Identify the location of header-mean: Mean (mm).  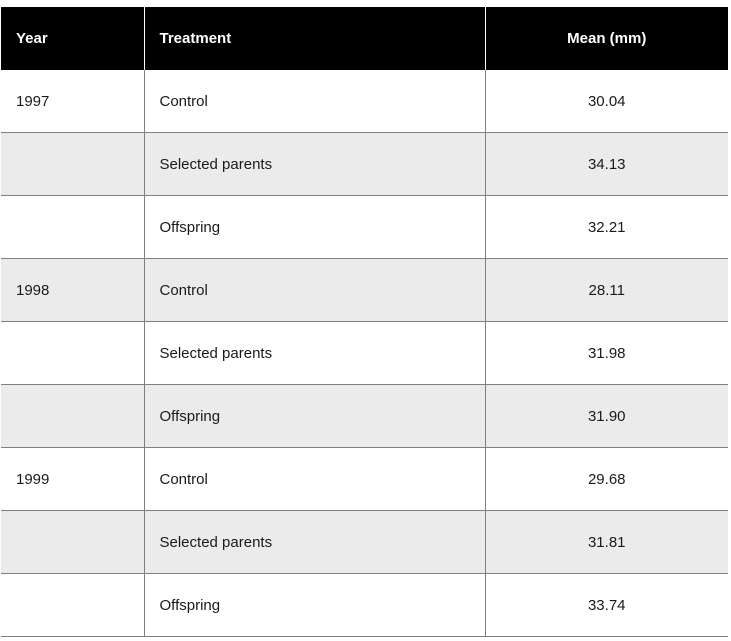
(606, 38).